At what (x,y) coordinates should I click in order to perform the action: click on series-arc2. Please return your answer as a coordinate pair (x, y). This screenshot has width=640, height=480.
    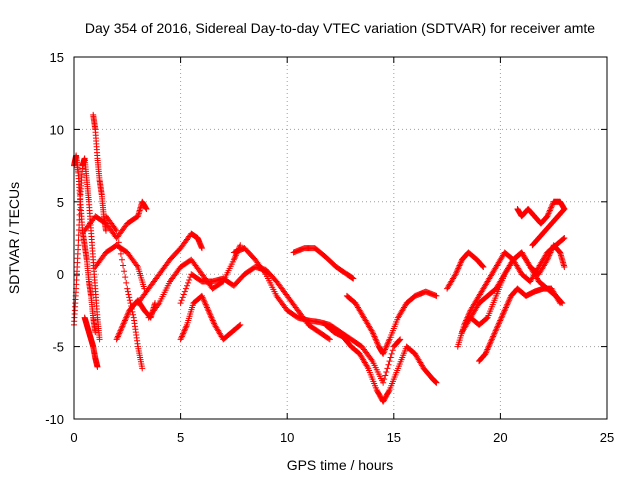
    Looking at the image, I should click on (85, 244).